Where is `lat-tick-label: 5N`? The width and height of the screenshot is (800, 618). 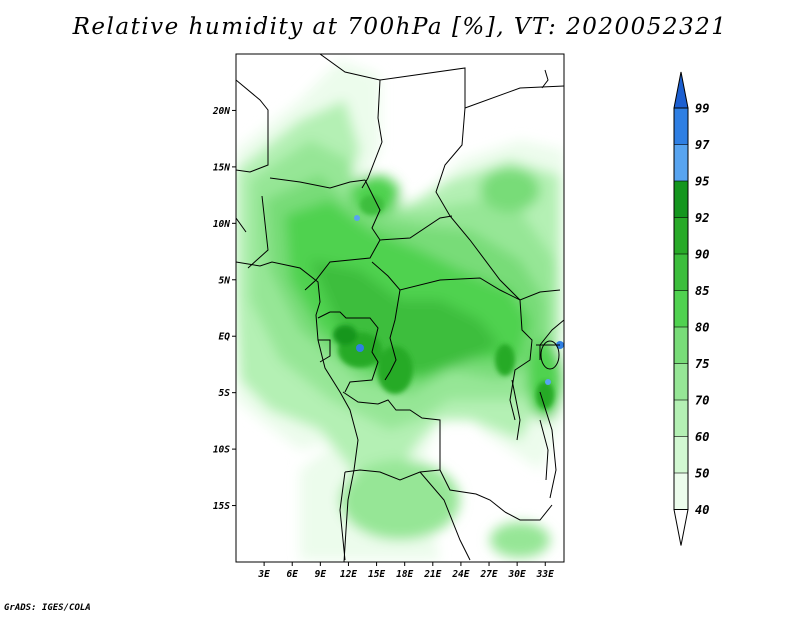 lat-tick-label: 5N is located at coordinates (225, 280).